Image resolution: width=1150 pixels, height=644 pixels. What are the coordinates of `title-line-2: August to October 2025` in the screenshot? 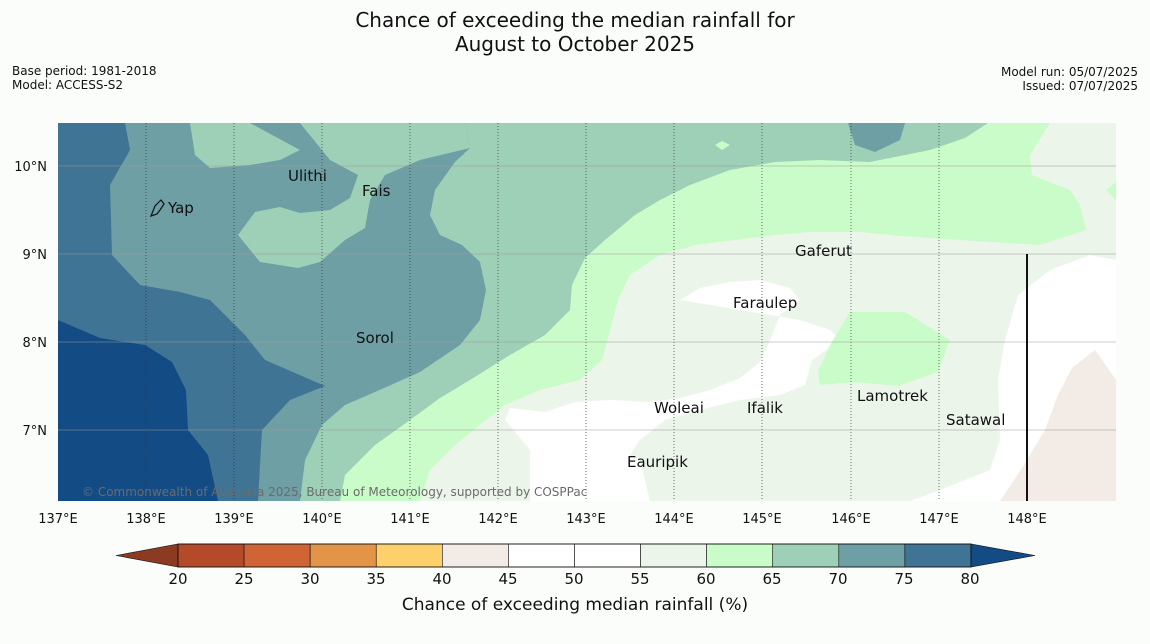 It's located at (575, 44).